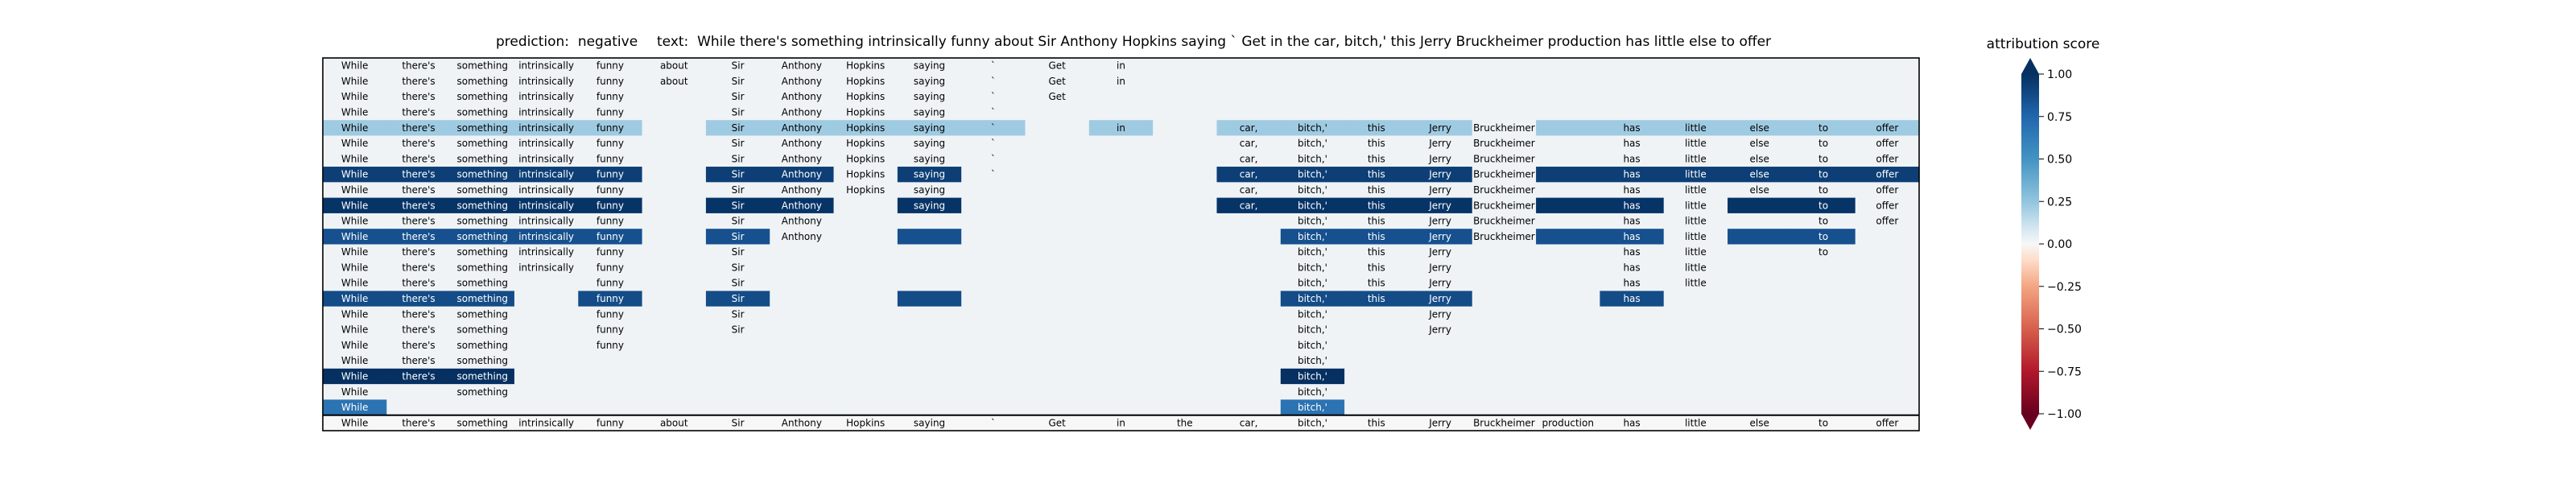 Image resolution: width=2576 pixels, height=483 pixels. I want to click on token-label: Bruckheimer, so click(1504, 422).